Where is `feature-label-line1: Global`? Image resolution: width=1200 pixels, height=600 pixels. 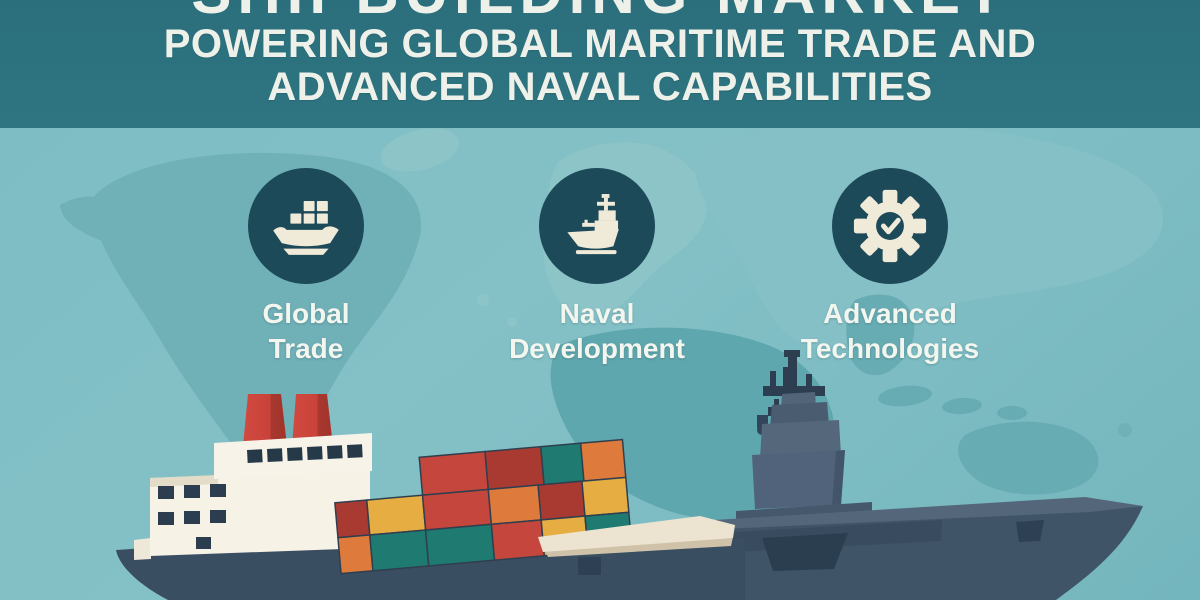
feature-label-line1: Global is located at coordinates (306, 313).